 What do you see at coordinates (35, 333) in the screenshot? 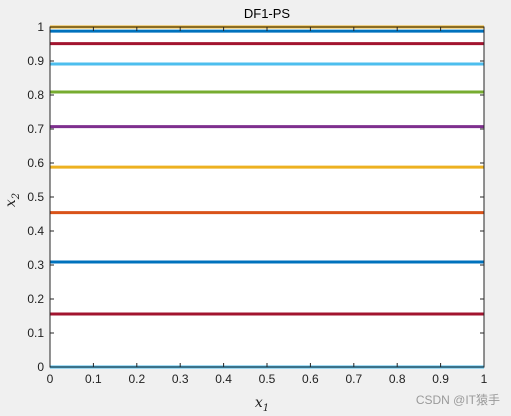
I see `y-tick-label: 0.1` at bounding box center [35, 333].